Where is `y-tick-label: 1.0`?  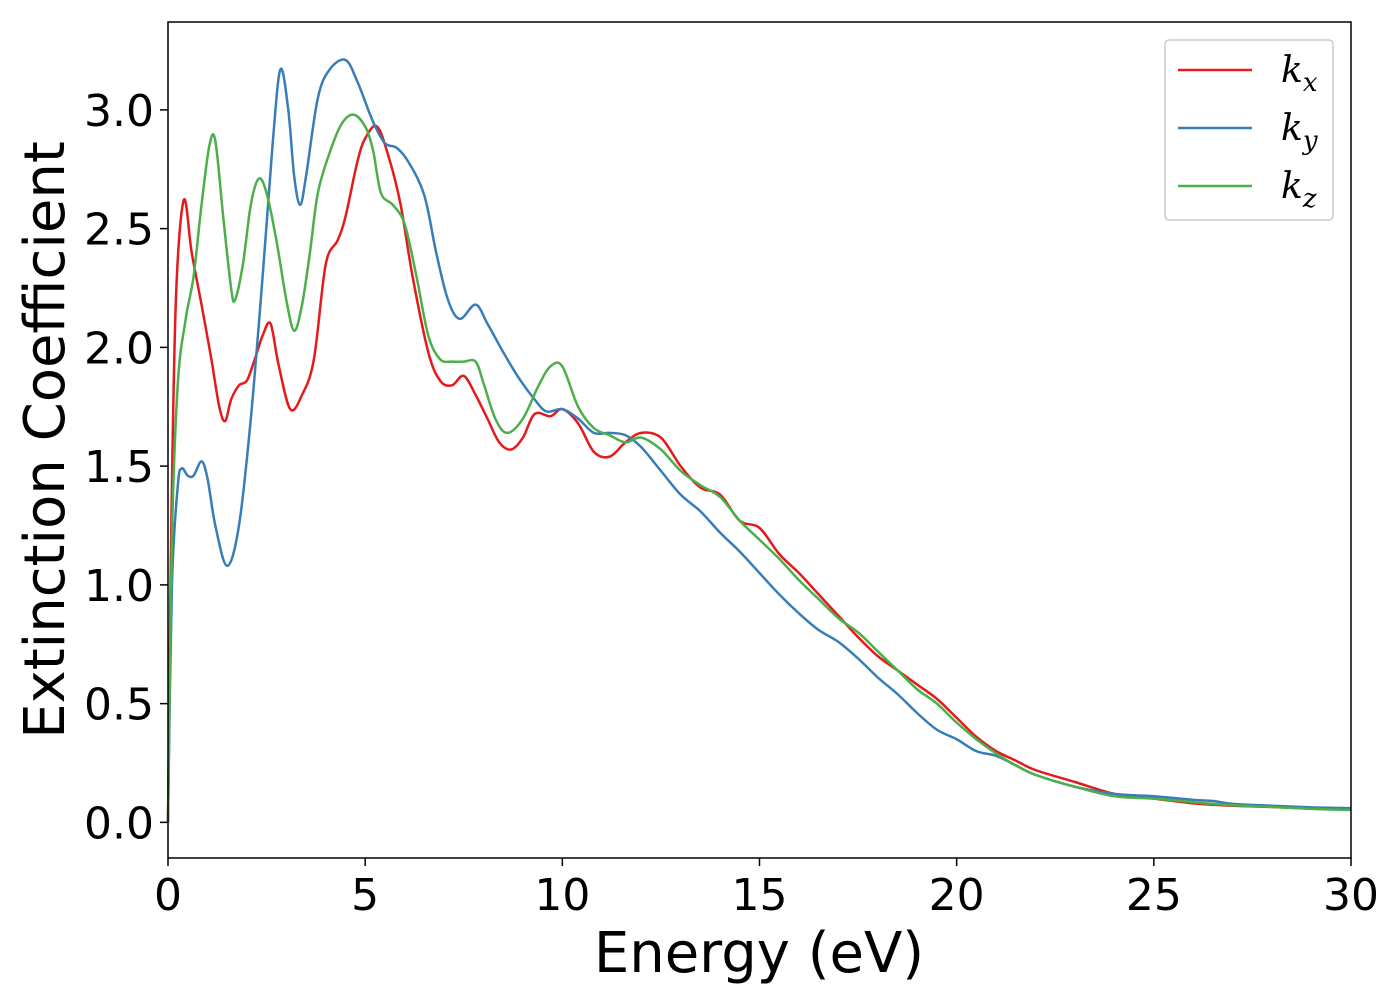 y-tick-label: 1.0 is located at coordinates (119, 586).